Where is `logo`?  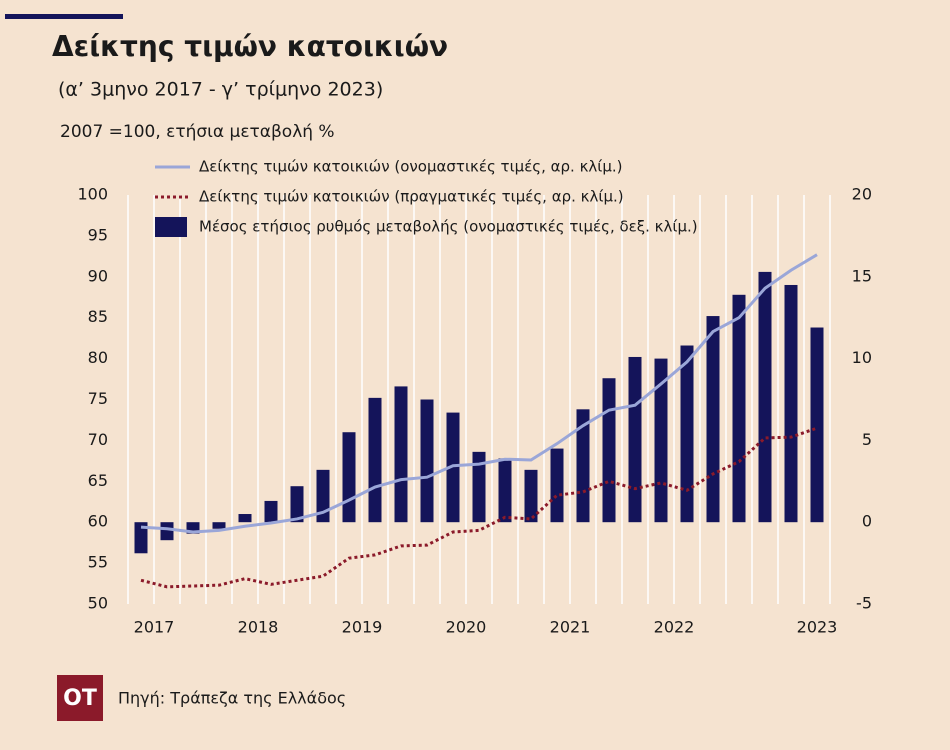 logo is located at coordinates (80, 698).